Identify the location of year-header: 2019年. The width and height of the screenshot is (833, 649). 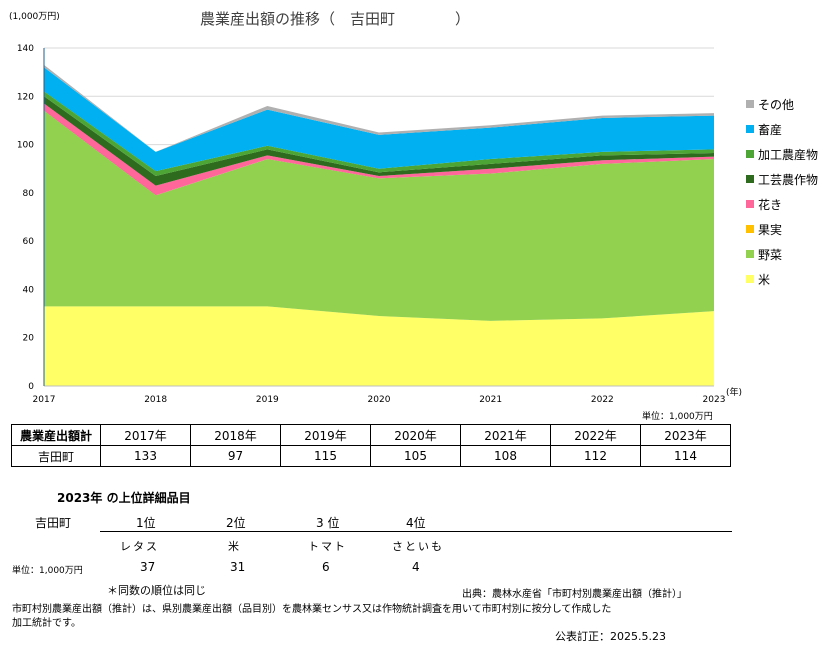
(325, 435).